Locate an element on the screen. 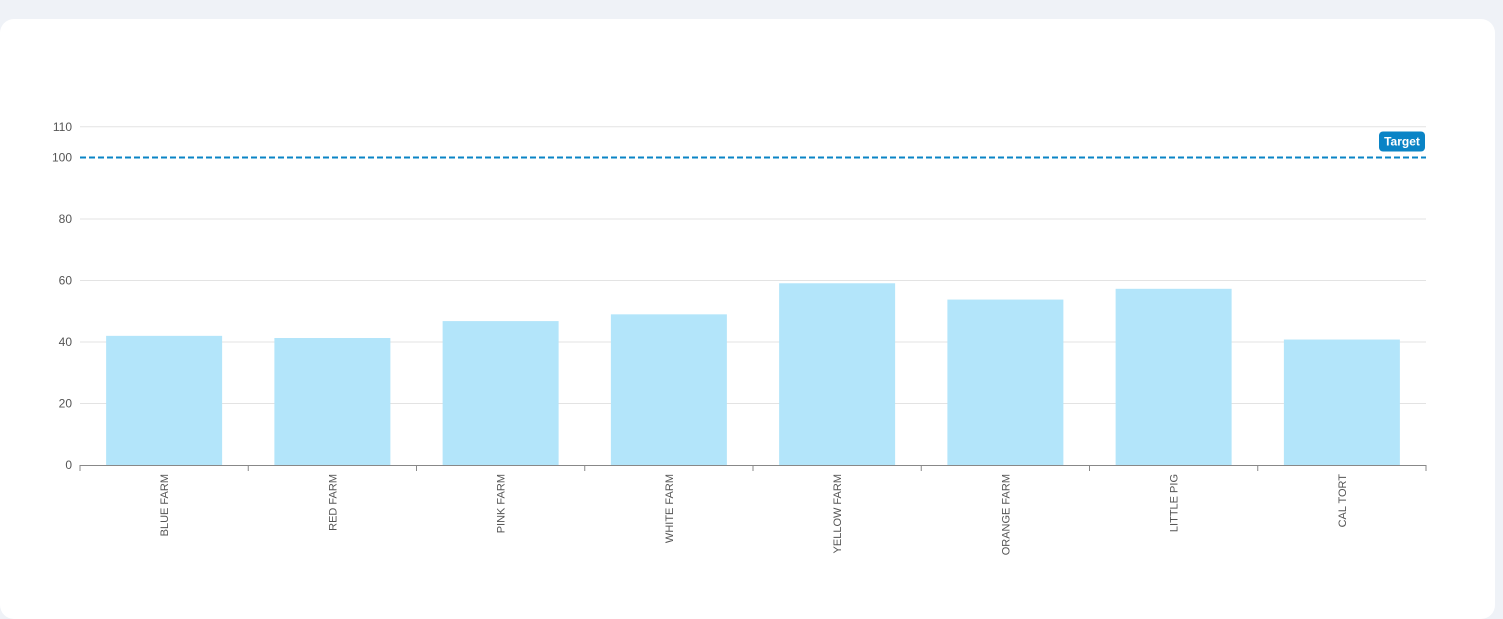  y-tick-label: 60 is located at coordinates (66, 281).